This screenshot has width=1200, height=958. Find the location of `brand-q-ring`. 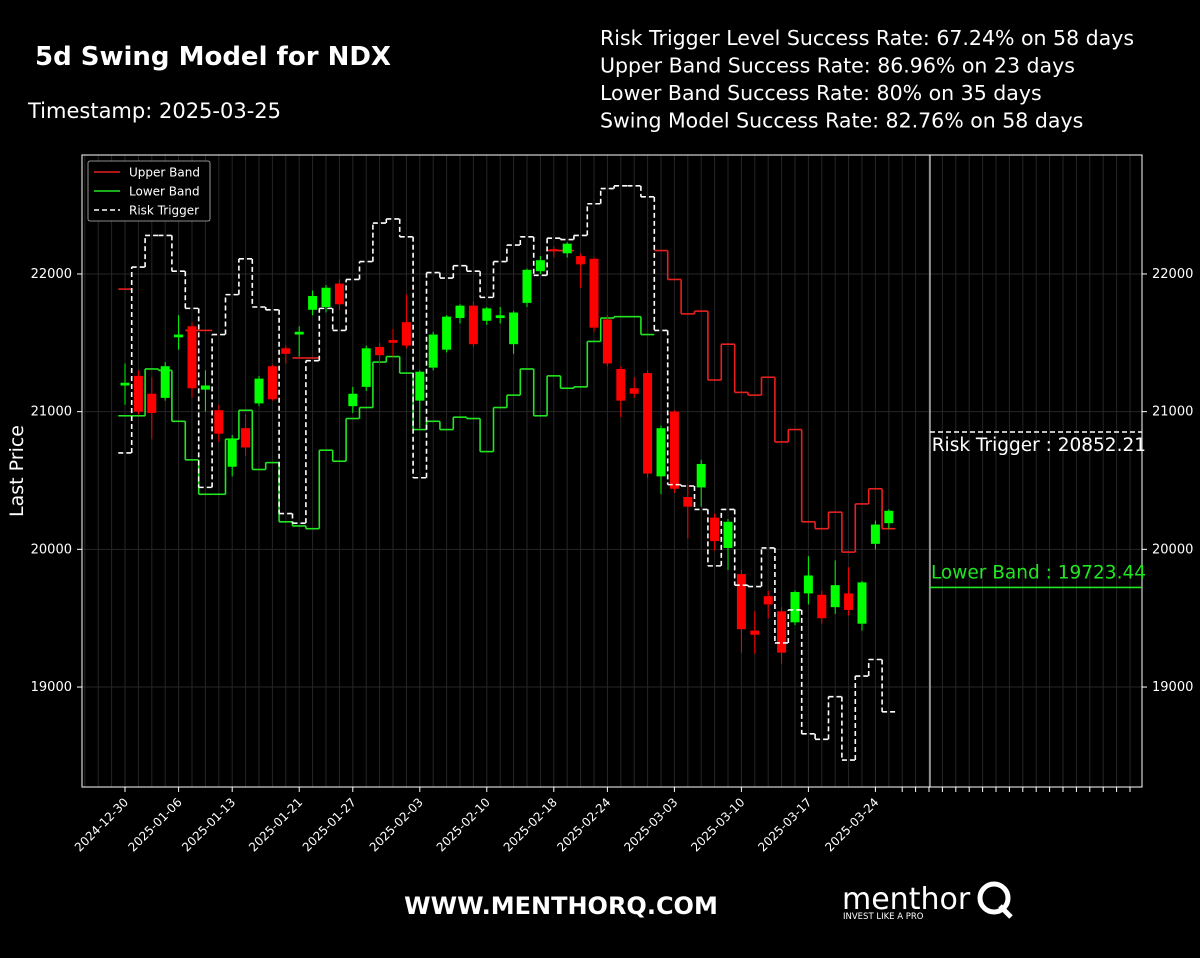

brand-q-ring is located at coordinates (994, 898).